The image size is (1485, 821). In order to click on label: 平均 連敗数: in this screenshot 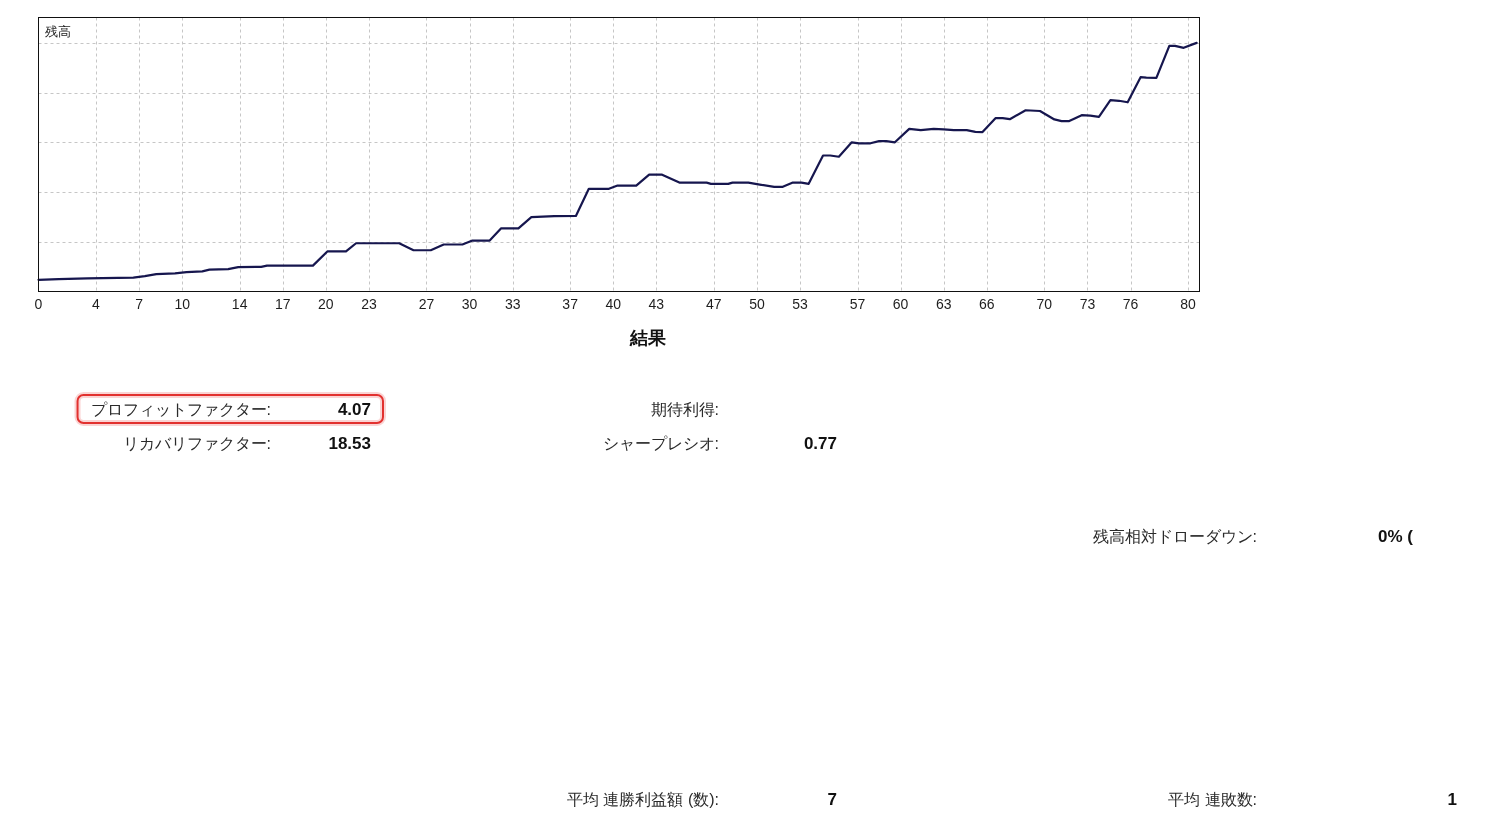, I will do `click(1212, 799)`.